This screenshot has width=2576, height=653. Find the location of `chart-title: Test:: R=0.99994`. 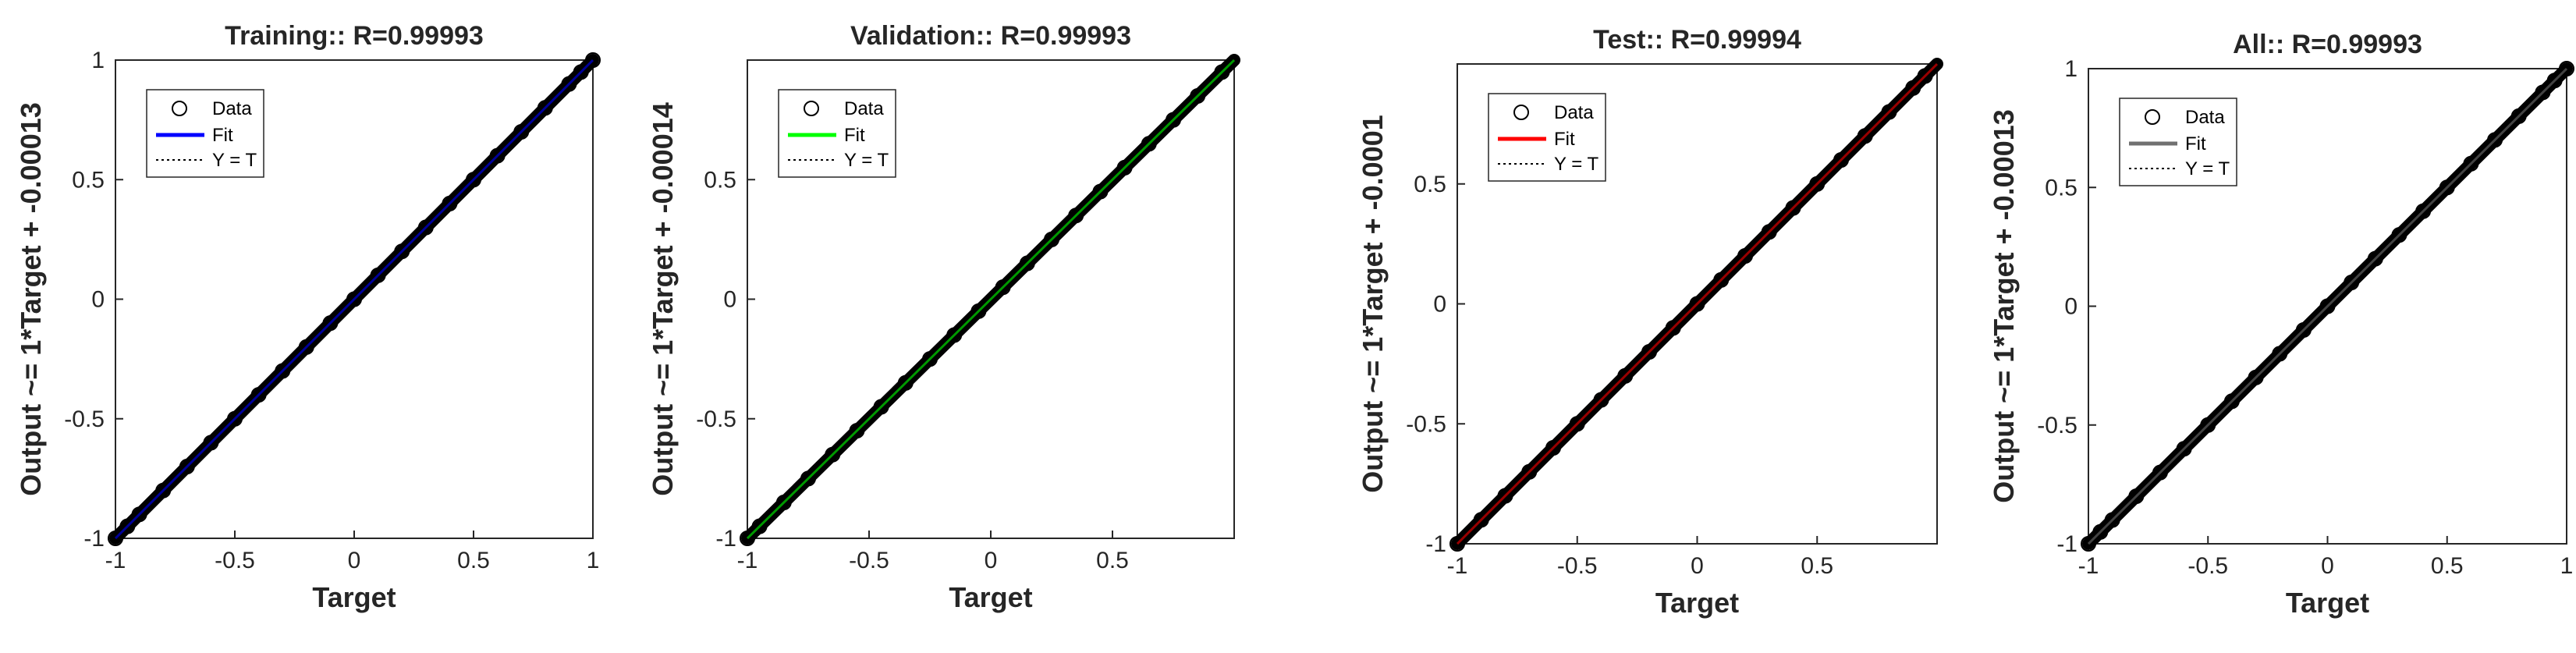

chart-title: Test:: R=0.99994 is located at coordinates (1697, 40).